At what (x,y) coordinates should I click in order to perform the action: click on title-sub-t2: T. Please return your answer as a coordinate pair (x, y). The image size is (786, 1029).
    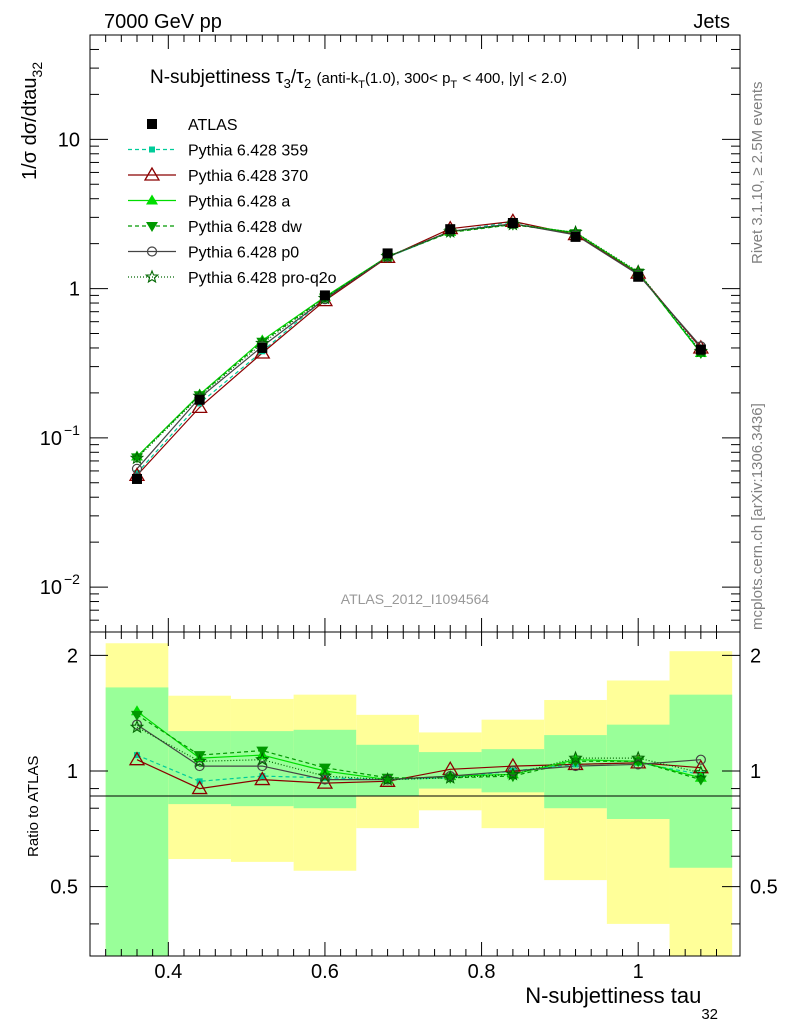
    Looking at the image, I should click on (453, 85).